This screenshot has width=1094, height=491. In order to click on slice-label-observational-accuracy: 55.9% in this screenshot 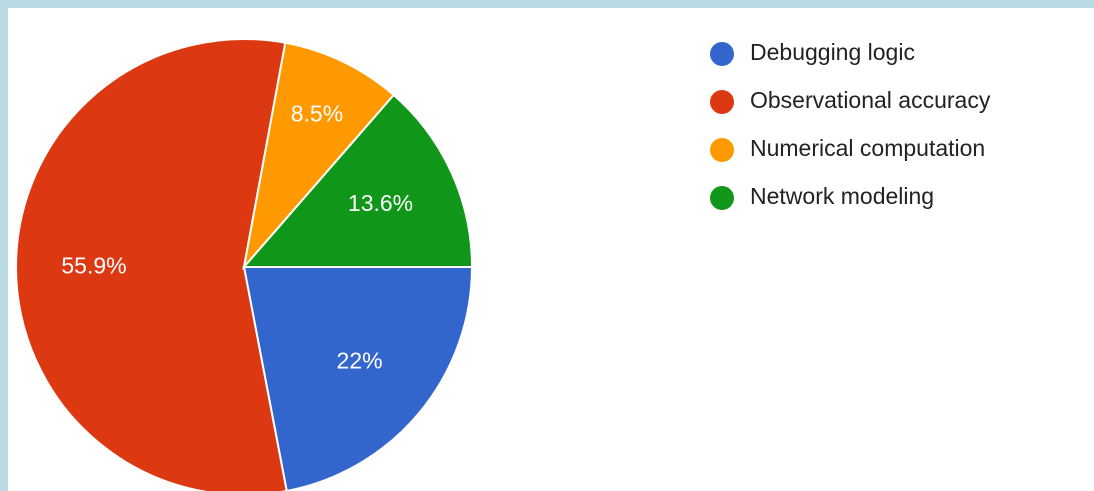, I will do `click(93, 266)`.